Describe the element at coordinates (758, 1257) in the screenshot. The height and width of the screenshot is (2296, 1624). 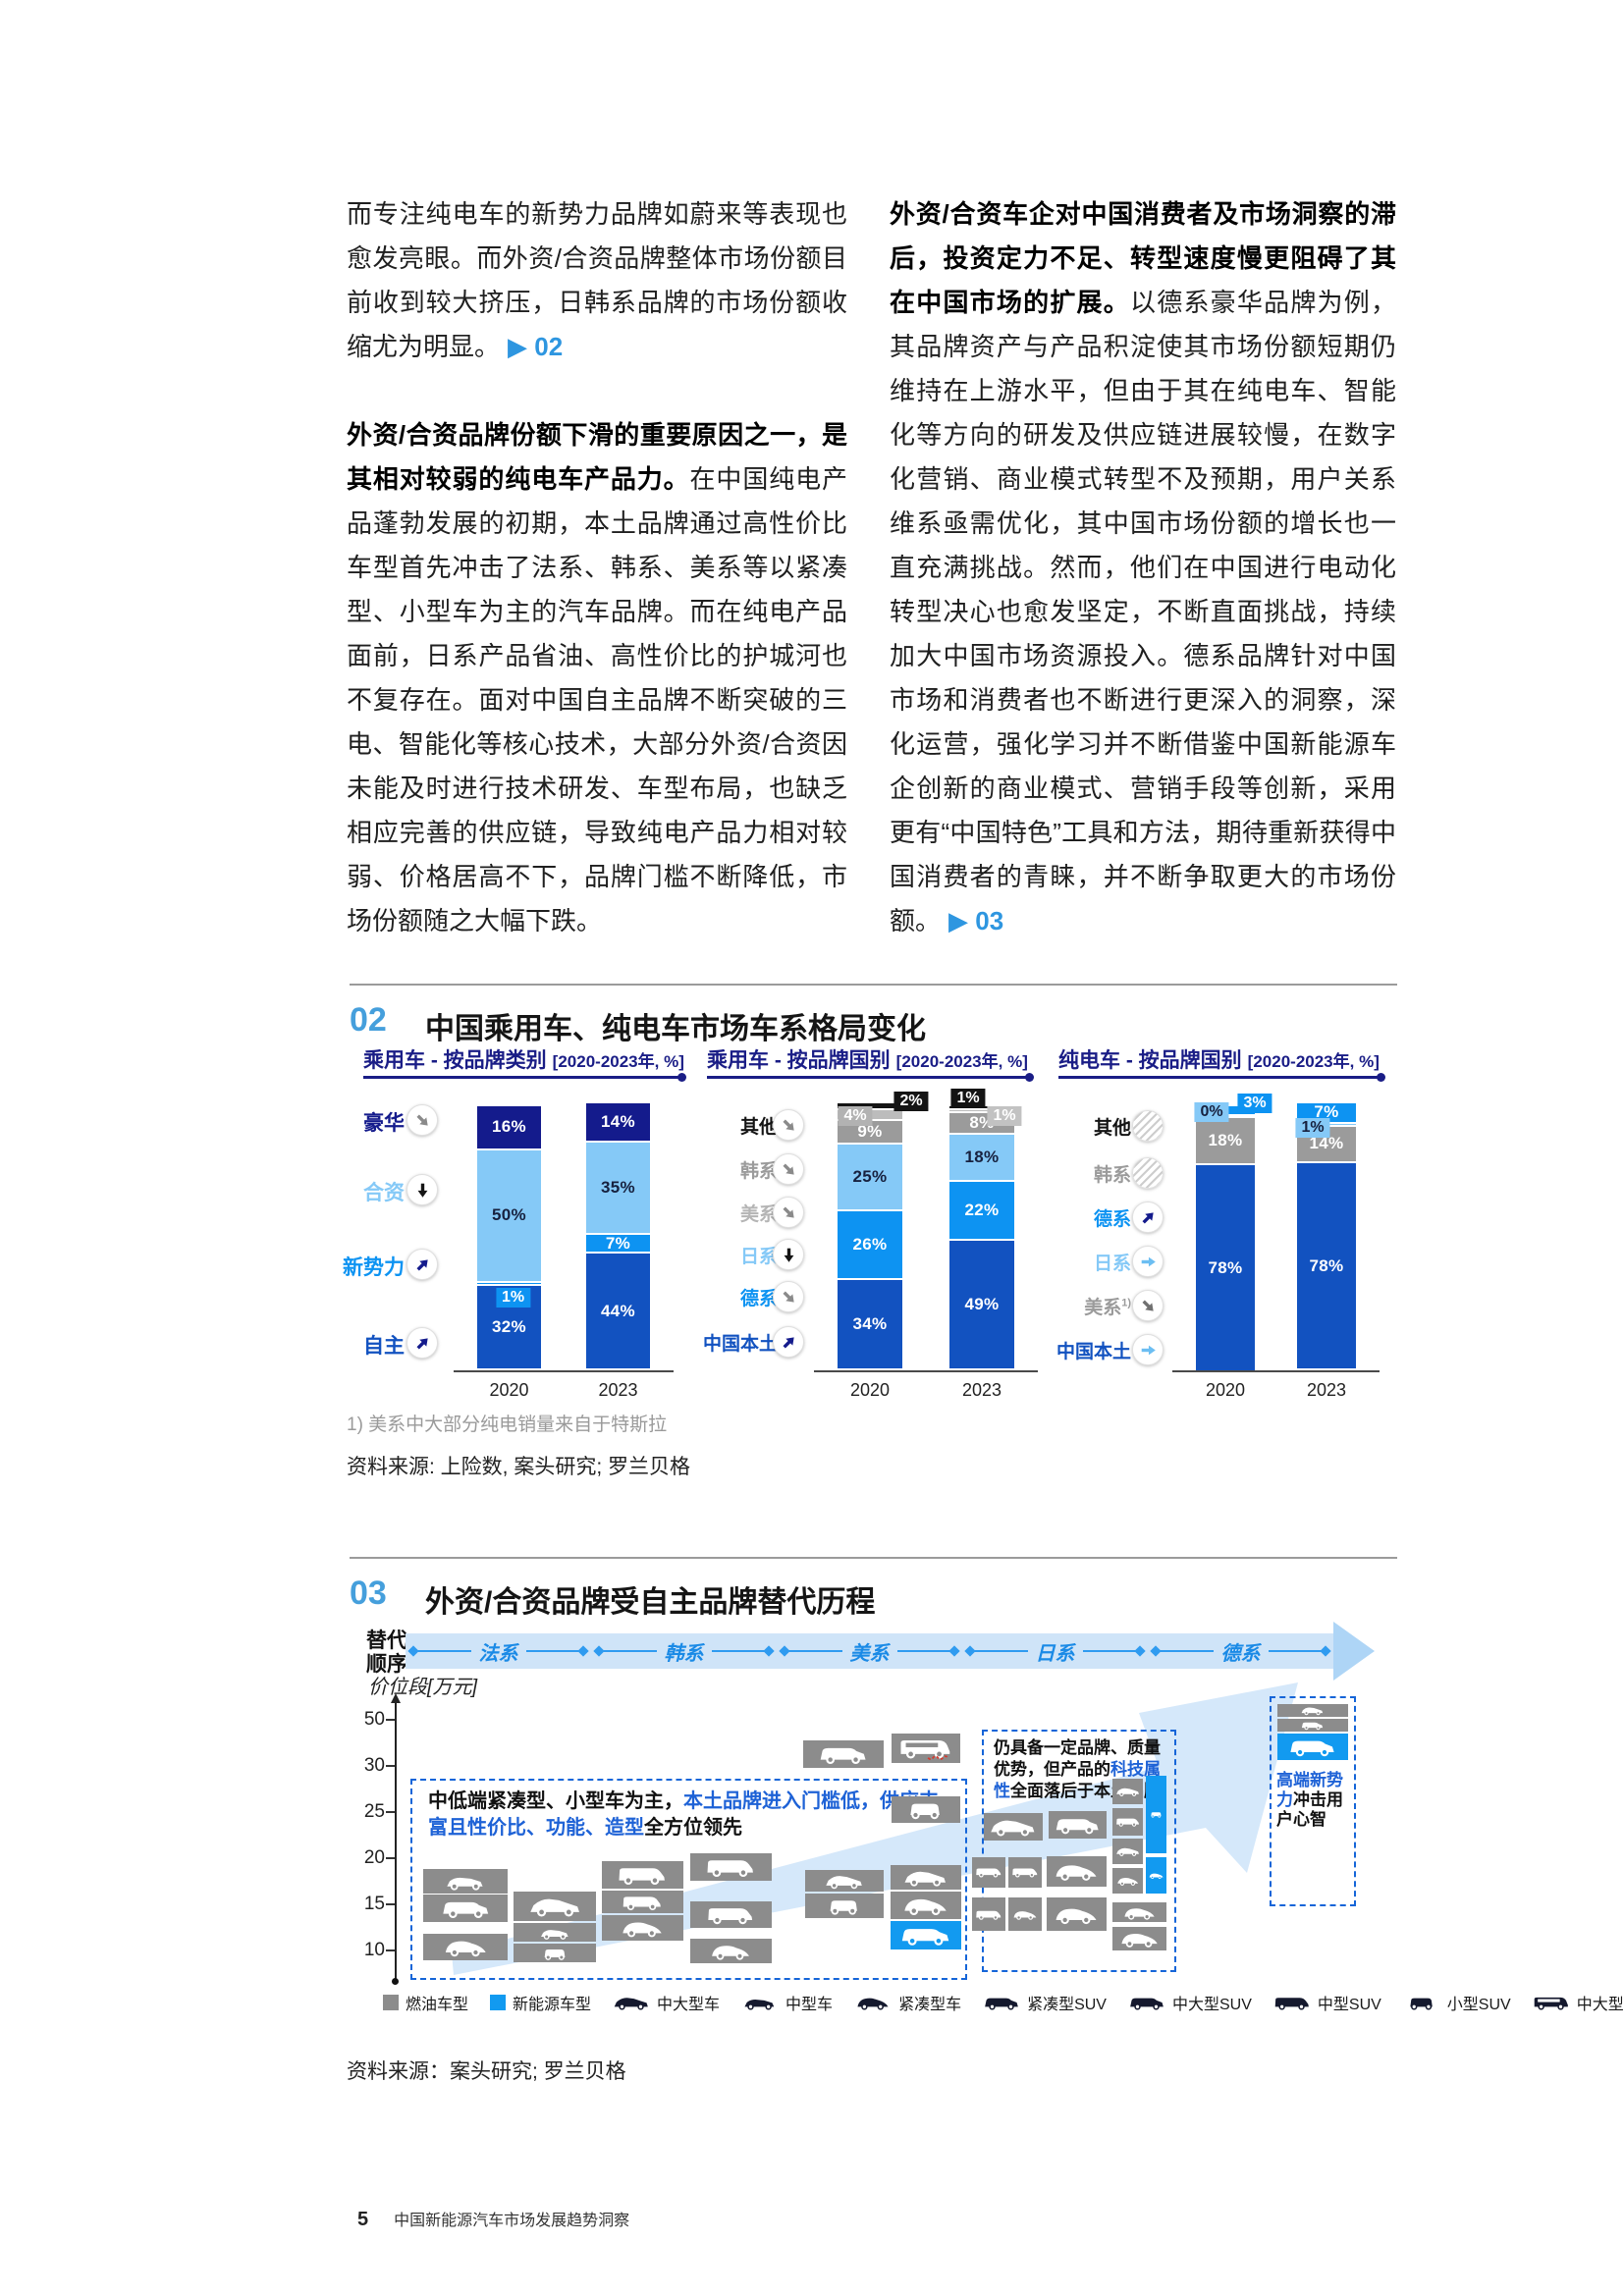
I see `legend-label-日系: 日系` at that location.